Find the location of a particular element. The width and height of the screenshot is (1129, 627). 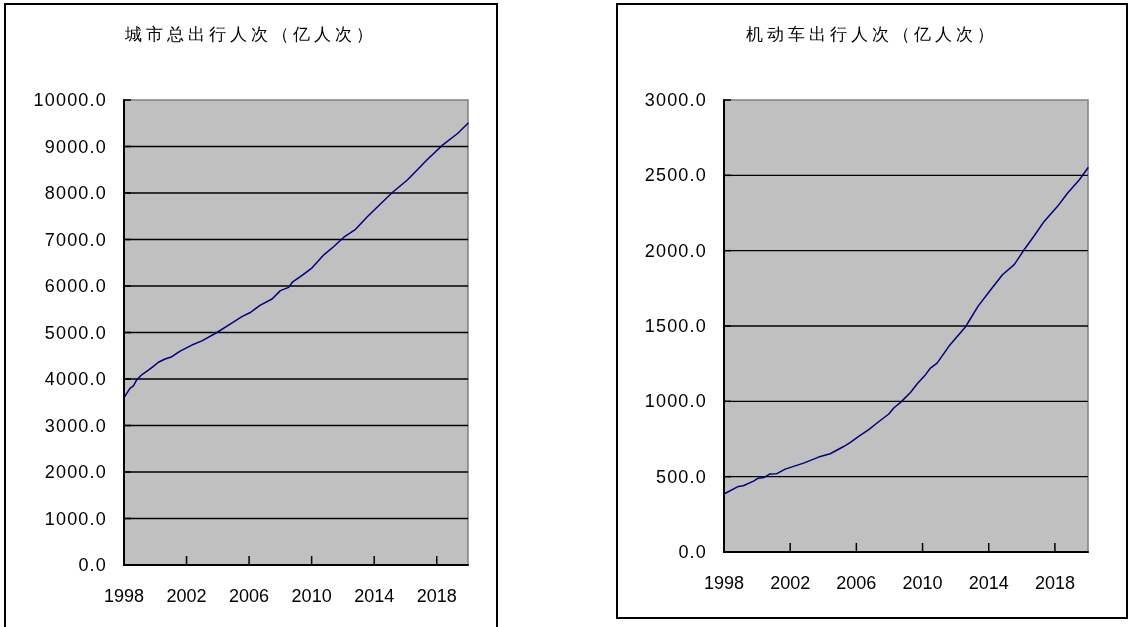

y-tick-label: 500.0 is located at coordinates (681, 476).